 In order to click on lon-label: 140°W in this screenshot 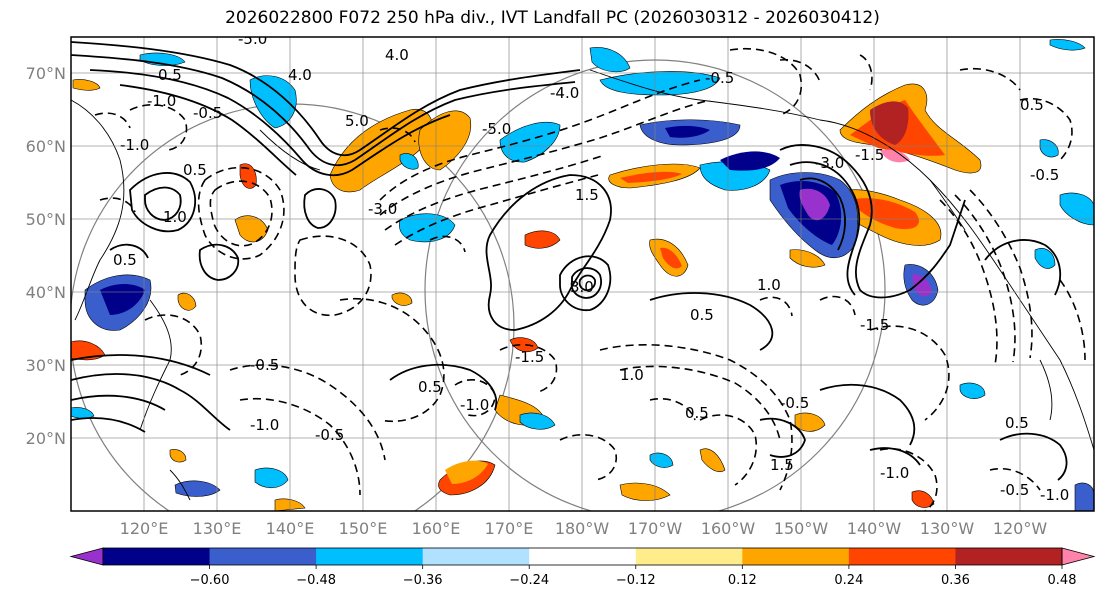, I will do `click(874, 528)`.